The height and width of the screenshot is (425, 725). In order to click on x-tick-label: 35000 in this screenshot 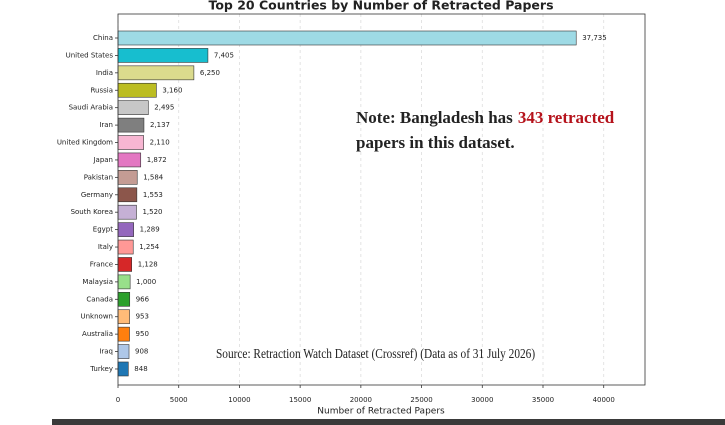, I will do `click(543, 400)`.